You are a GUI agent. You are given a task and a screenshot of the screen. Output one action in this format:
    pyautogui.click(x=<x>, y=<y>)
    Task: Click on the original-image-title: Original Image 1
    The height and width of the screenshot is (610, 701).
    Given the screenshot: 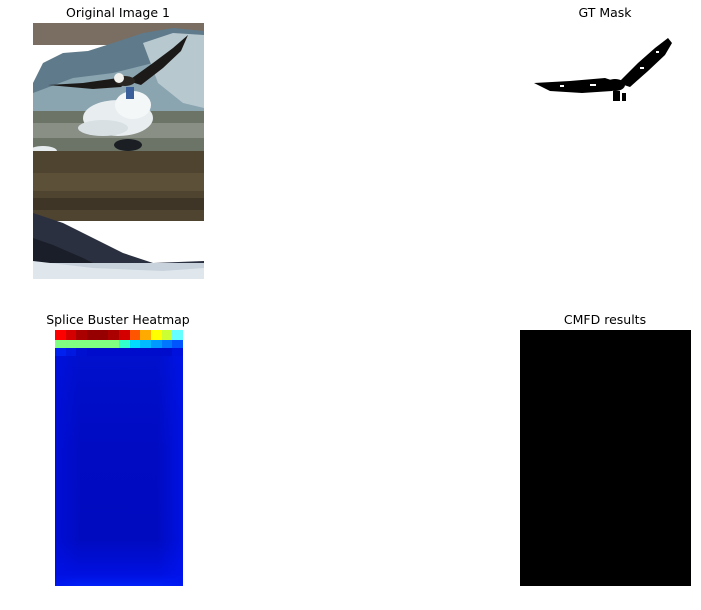 What is the action you would take?
    pyautogui.click(x=118, y=12)
    